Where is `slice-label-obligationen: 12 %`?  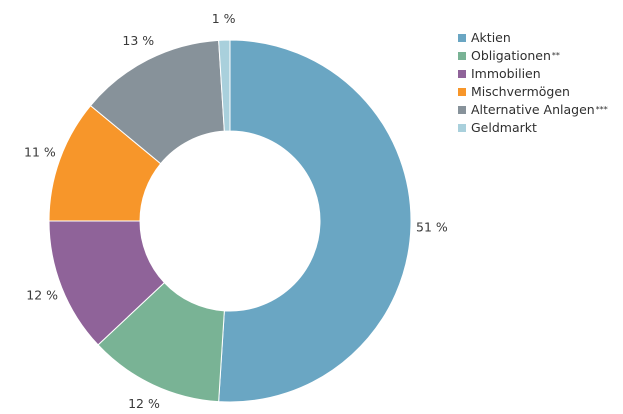 slice-label-obligationen: 12 % is located at coordinates (144, 403).